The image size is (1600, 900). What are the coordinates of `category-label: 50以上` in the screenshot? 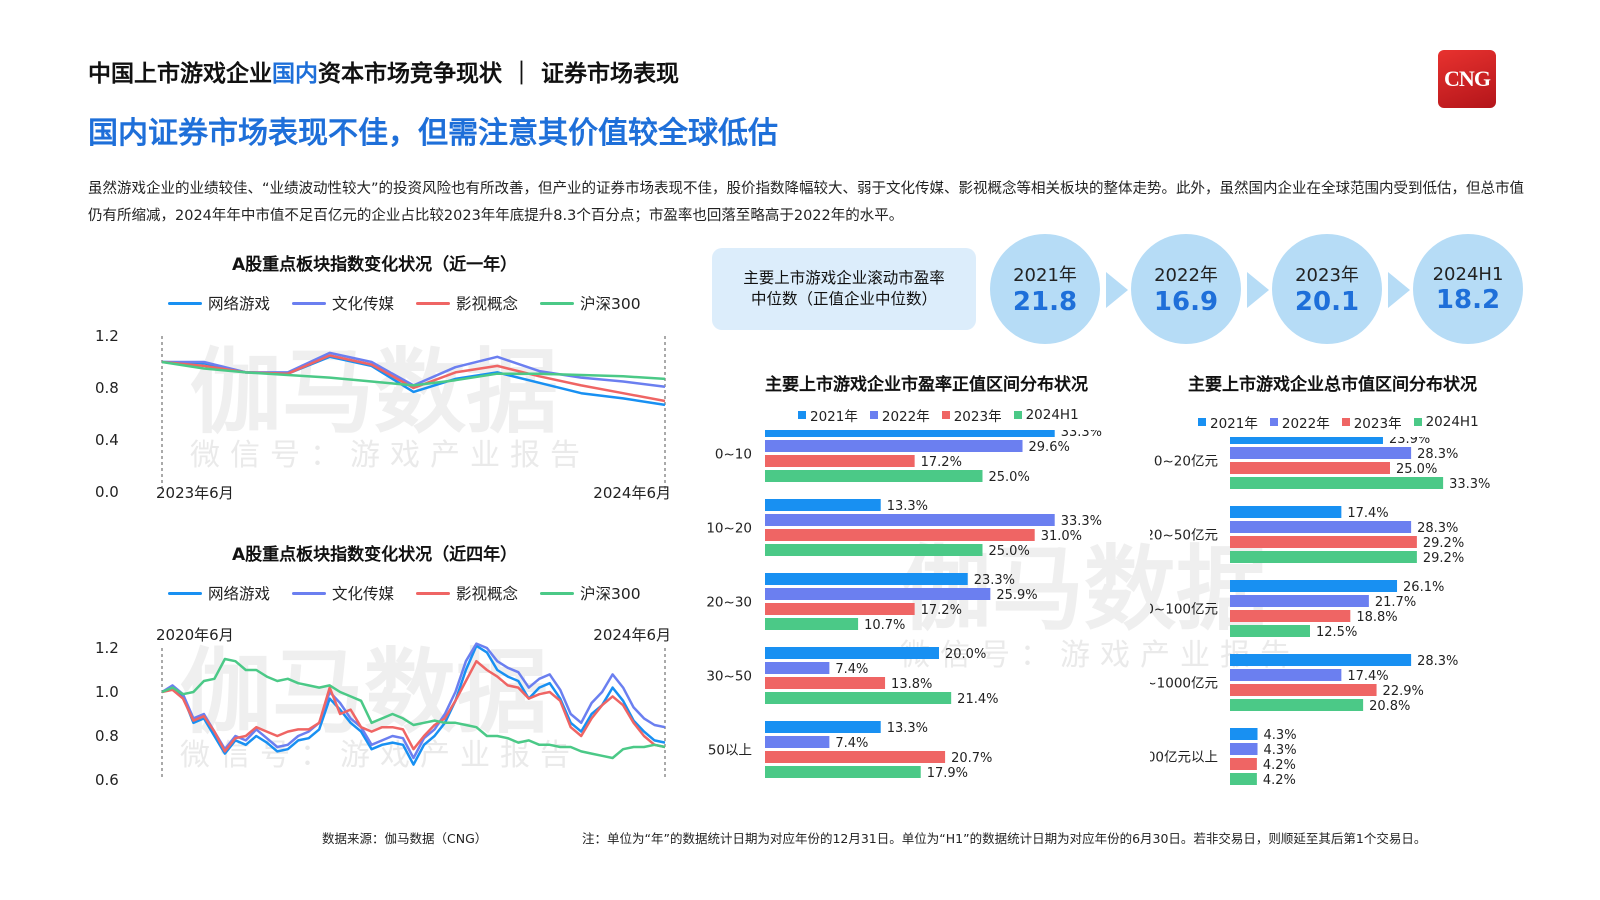 It's located at (730, 751).